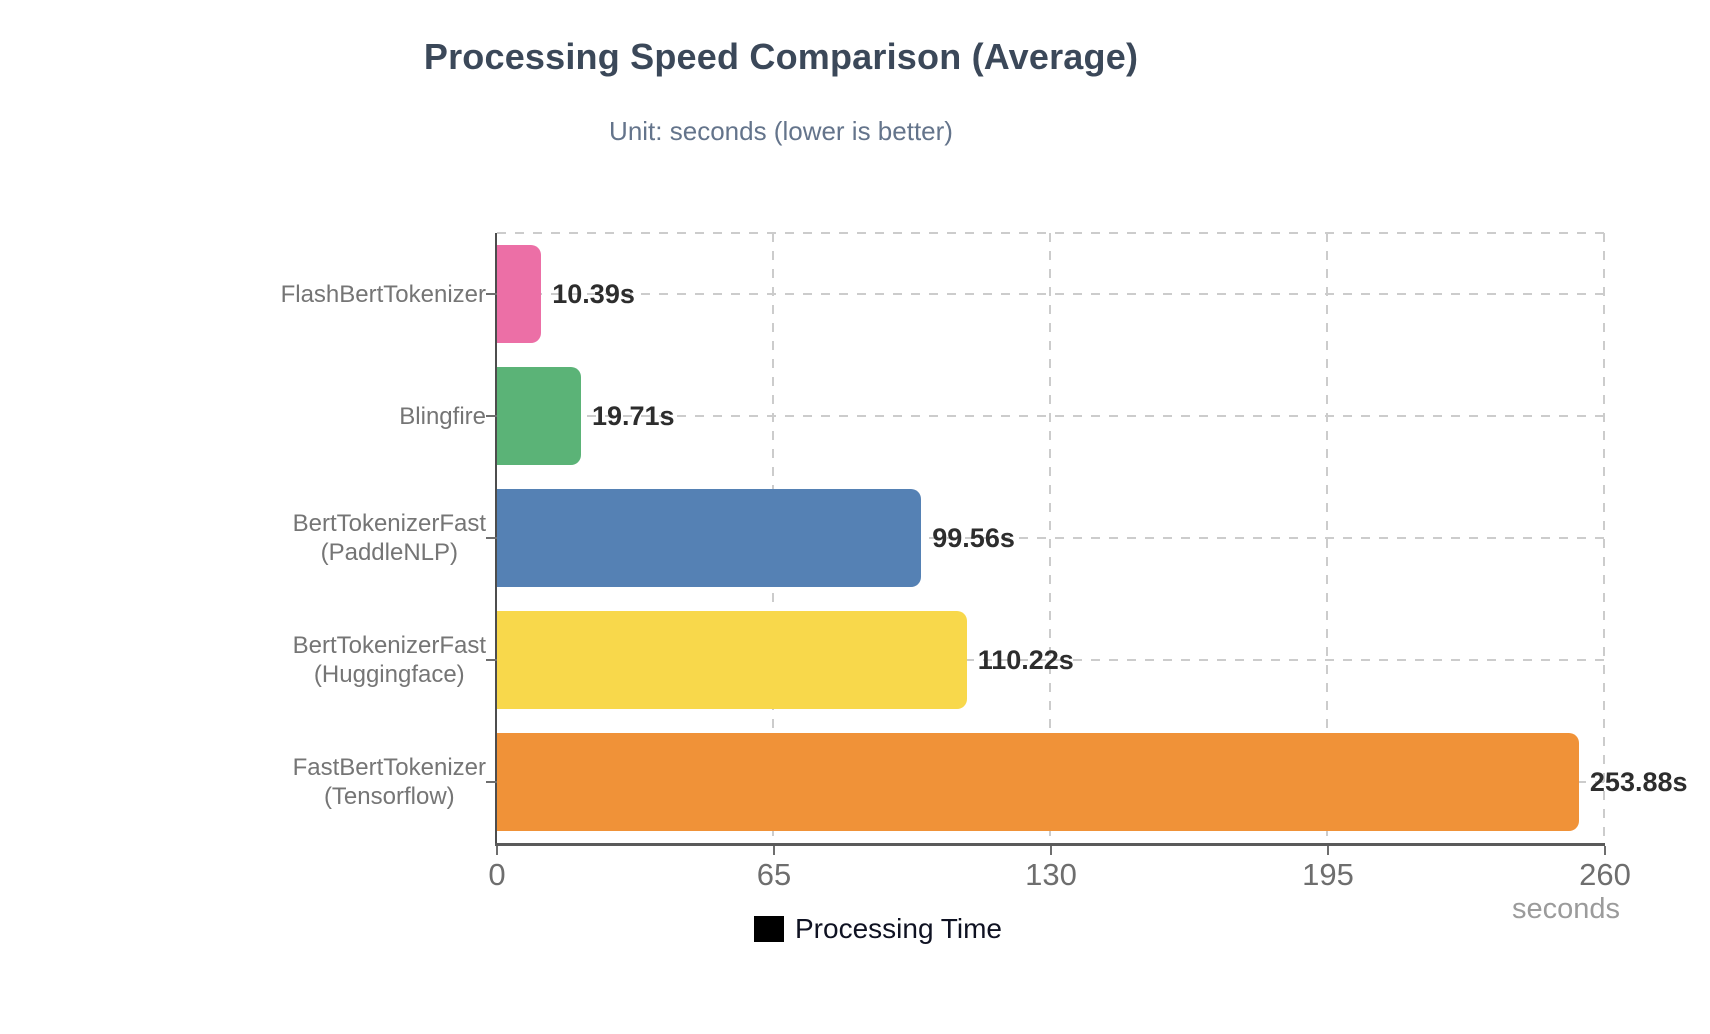 The width and height of the screenshot is (1710, 1034). What do you see at coordinates (774, 874) in the screenshot?
I see `x-tick-label-65: 65` at bounding box center [774, 874].